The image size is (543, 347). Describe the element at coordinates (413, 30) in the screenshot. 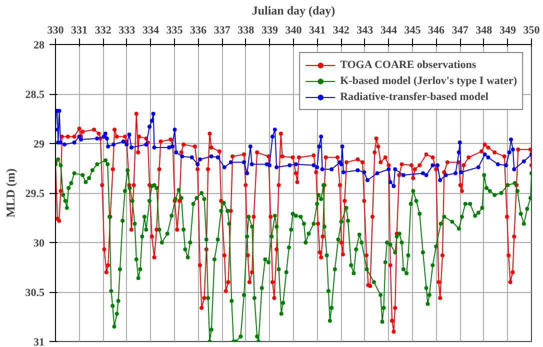

I see `x-tick-label: 345` at that location.